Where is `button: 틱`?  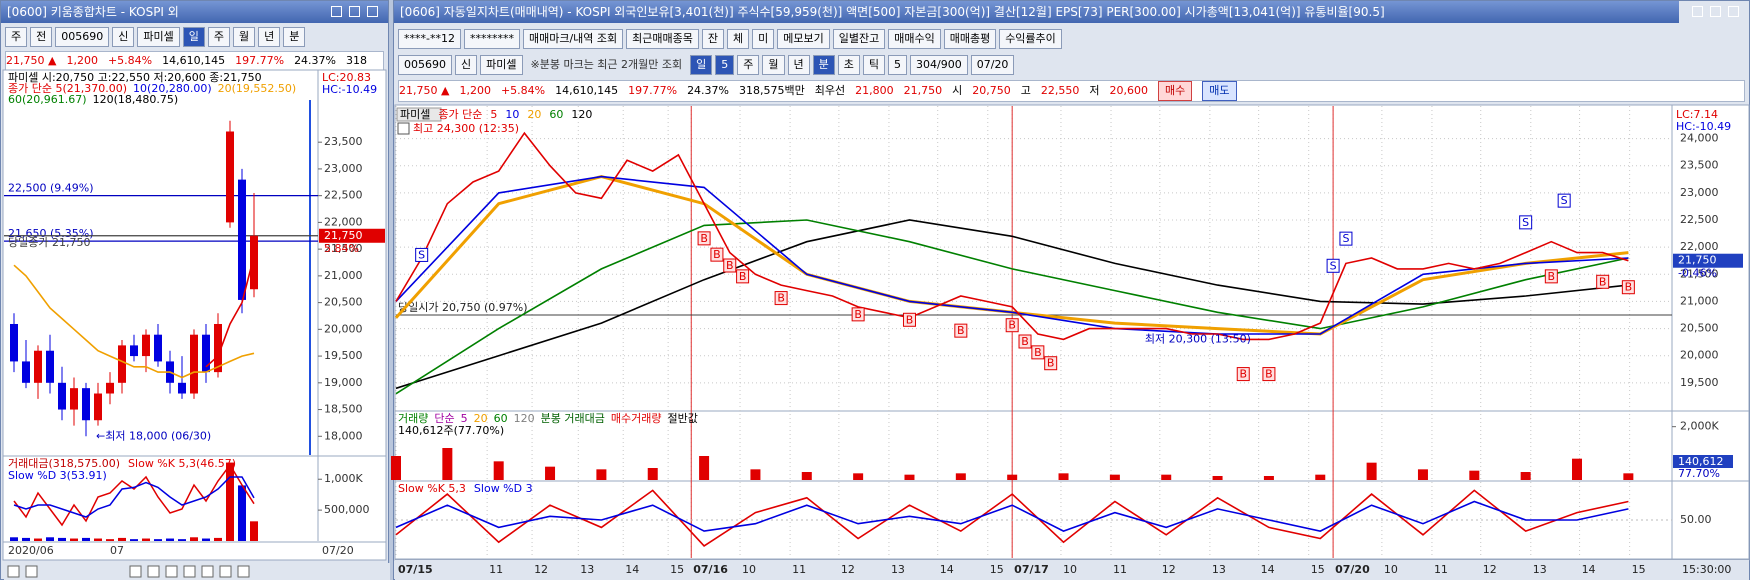
button: 틱 is located at coordinates (874, 65).